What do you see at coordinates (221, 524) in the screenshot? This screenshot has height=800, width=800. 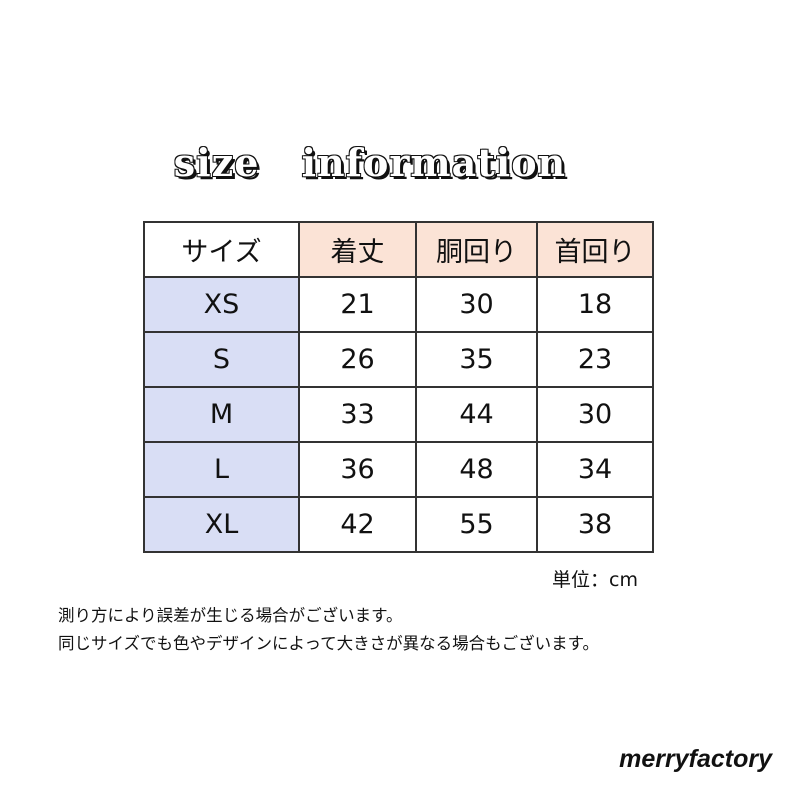 I see `size-cell: XL` at bounding box center [221, 524].